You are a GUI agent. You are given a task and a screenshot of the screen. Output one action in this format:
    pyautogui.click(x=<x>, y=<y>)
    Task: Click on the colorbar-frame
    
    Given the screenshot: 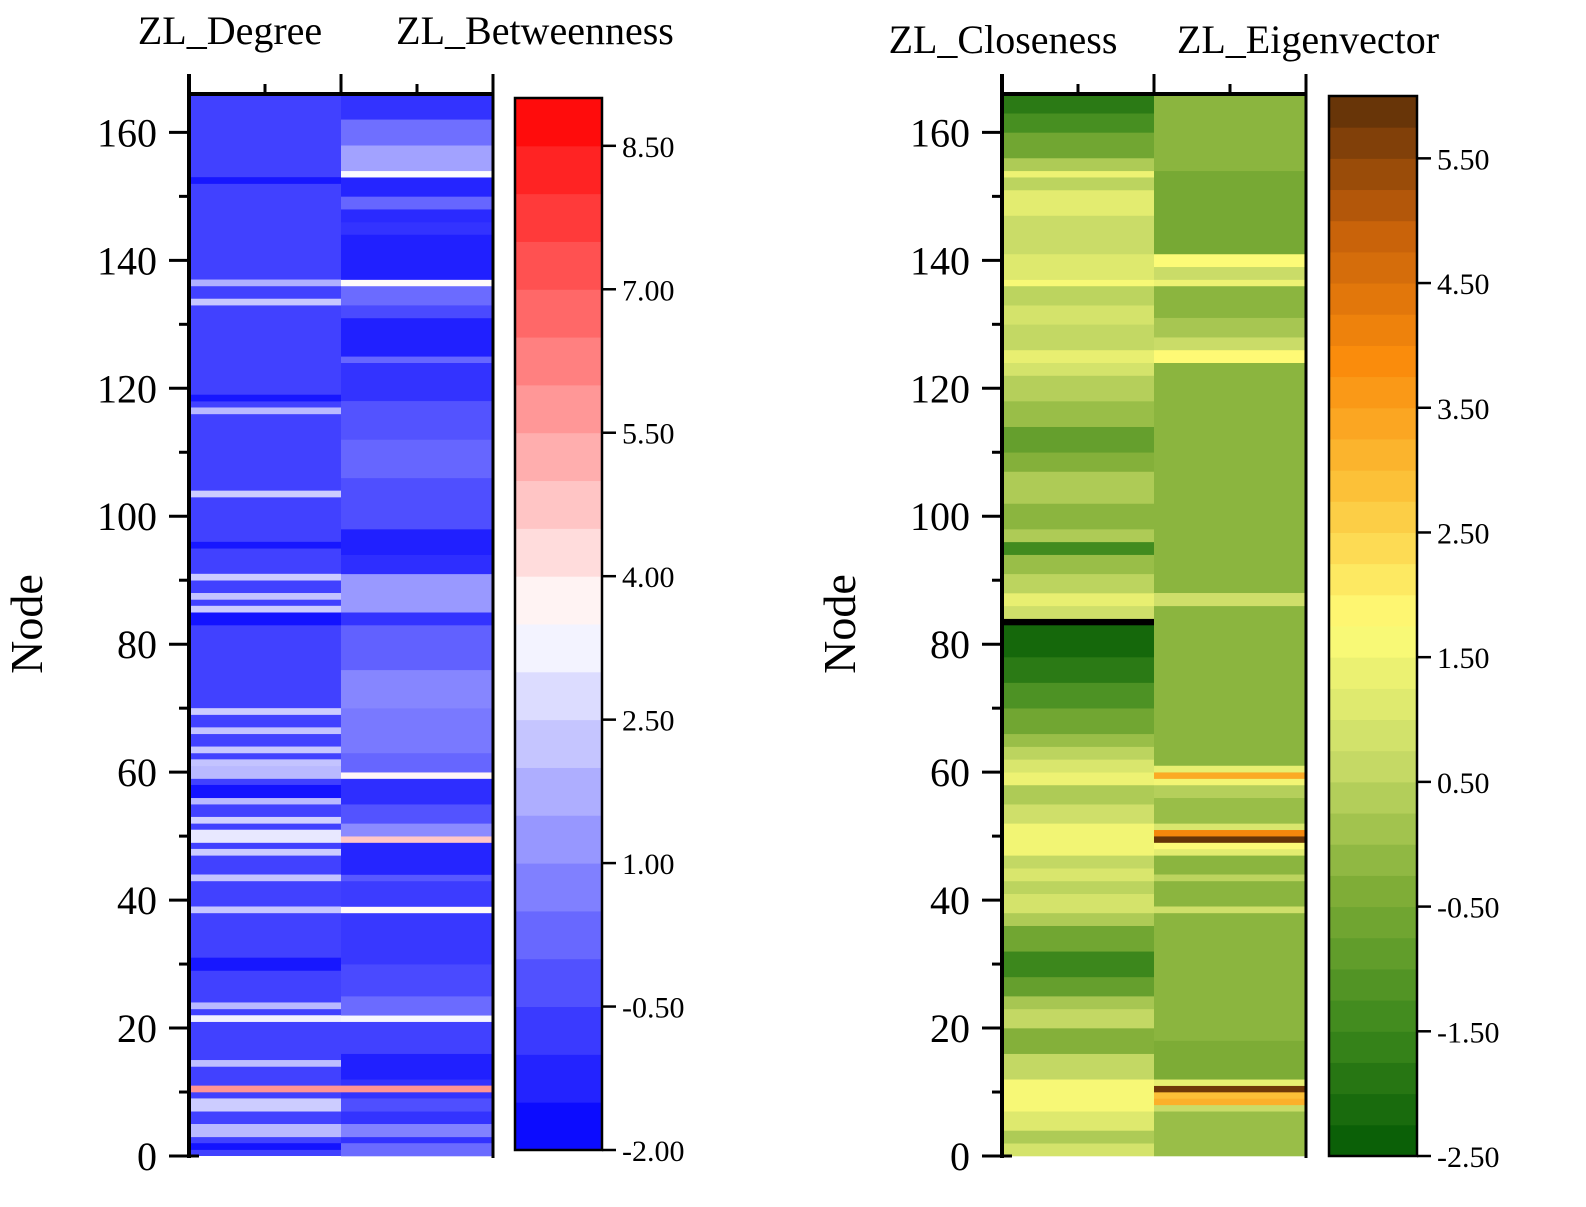 What is the action you would take?
    pyautogui.click(x=1373, y=626)
    